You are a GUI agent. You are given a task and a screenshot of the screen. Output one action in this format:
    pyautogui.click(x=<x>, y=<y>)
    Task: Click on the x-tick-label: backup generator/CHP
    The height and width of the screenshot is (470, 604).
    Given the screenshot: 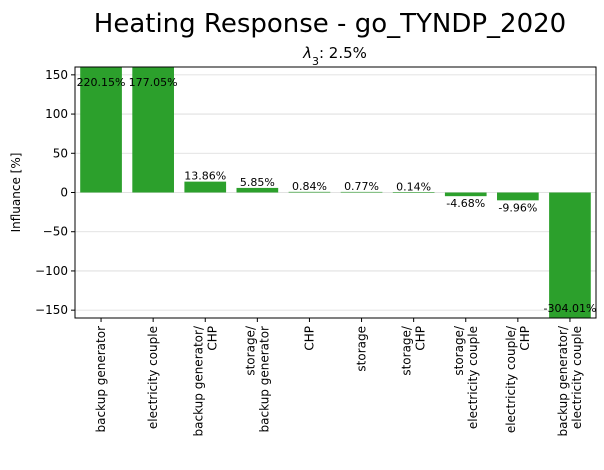 What is the action you would take?
    pyautogui.click(x=205, y=380)
    